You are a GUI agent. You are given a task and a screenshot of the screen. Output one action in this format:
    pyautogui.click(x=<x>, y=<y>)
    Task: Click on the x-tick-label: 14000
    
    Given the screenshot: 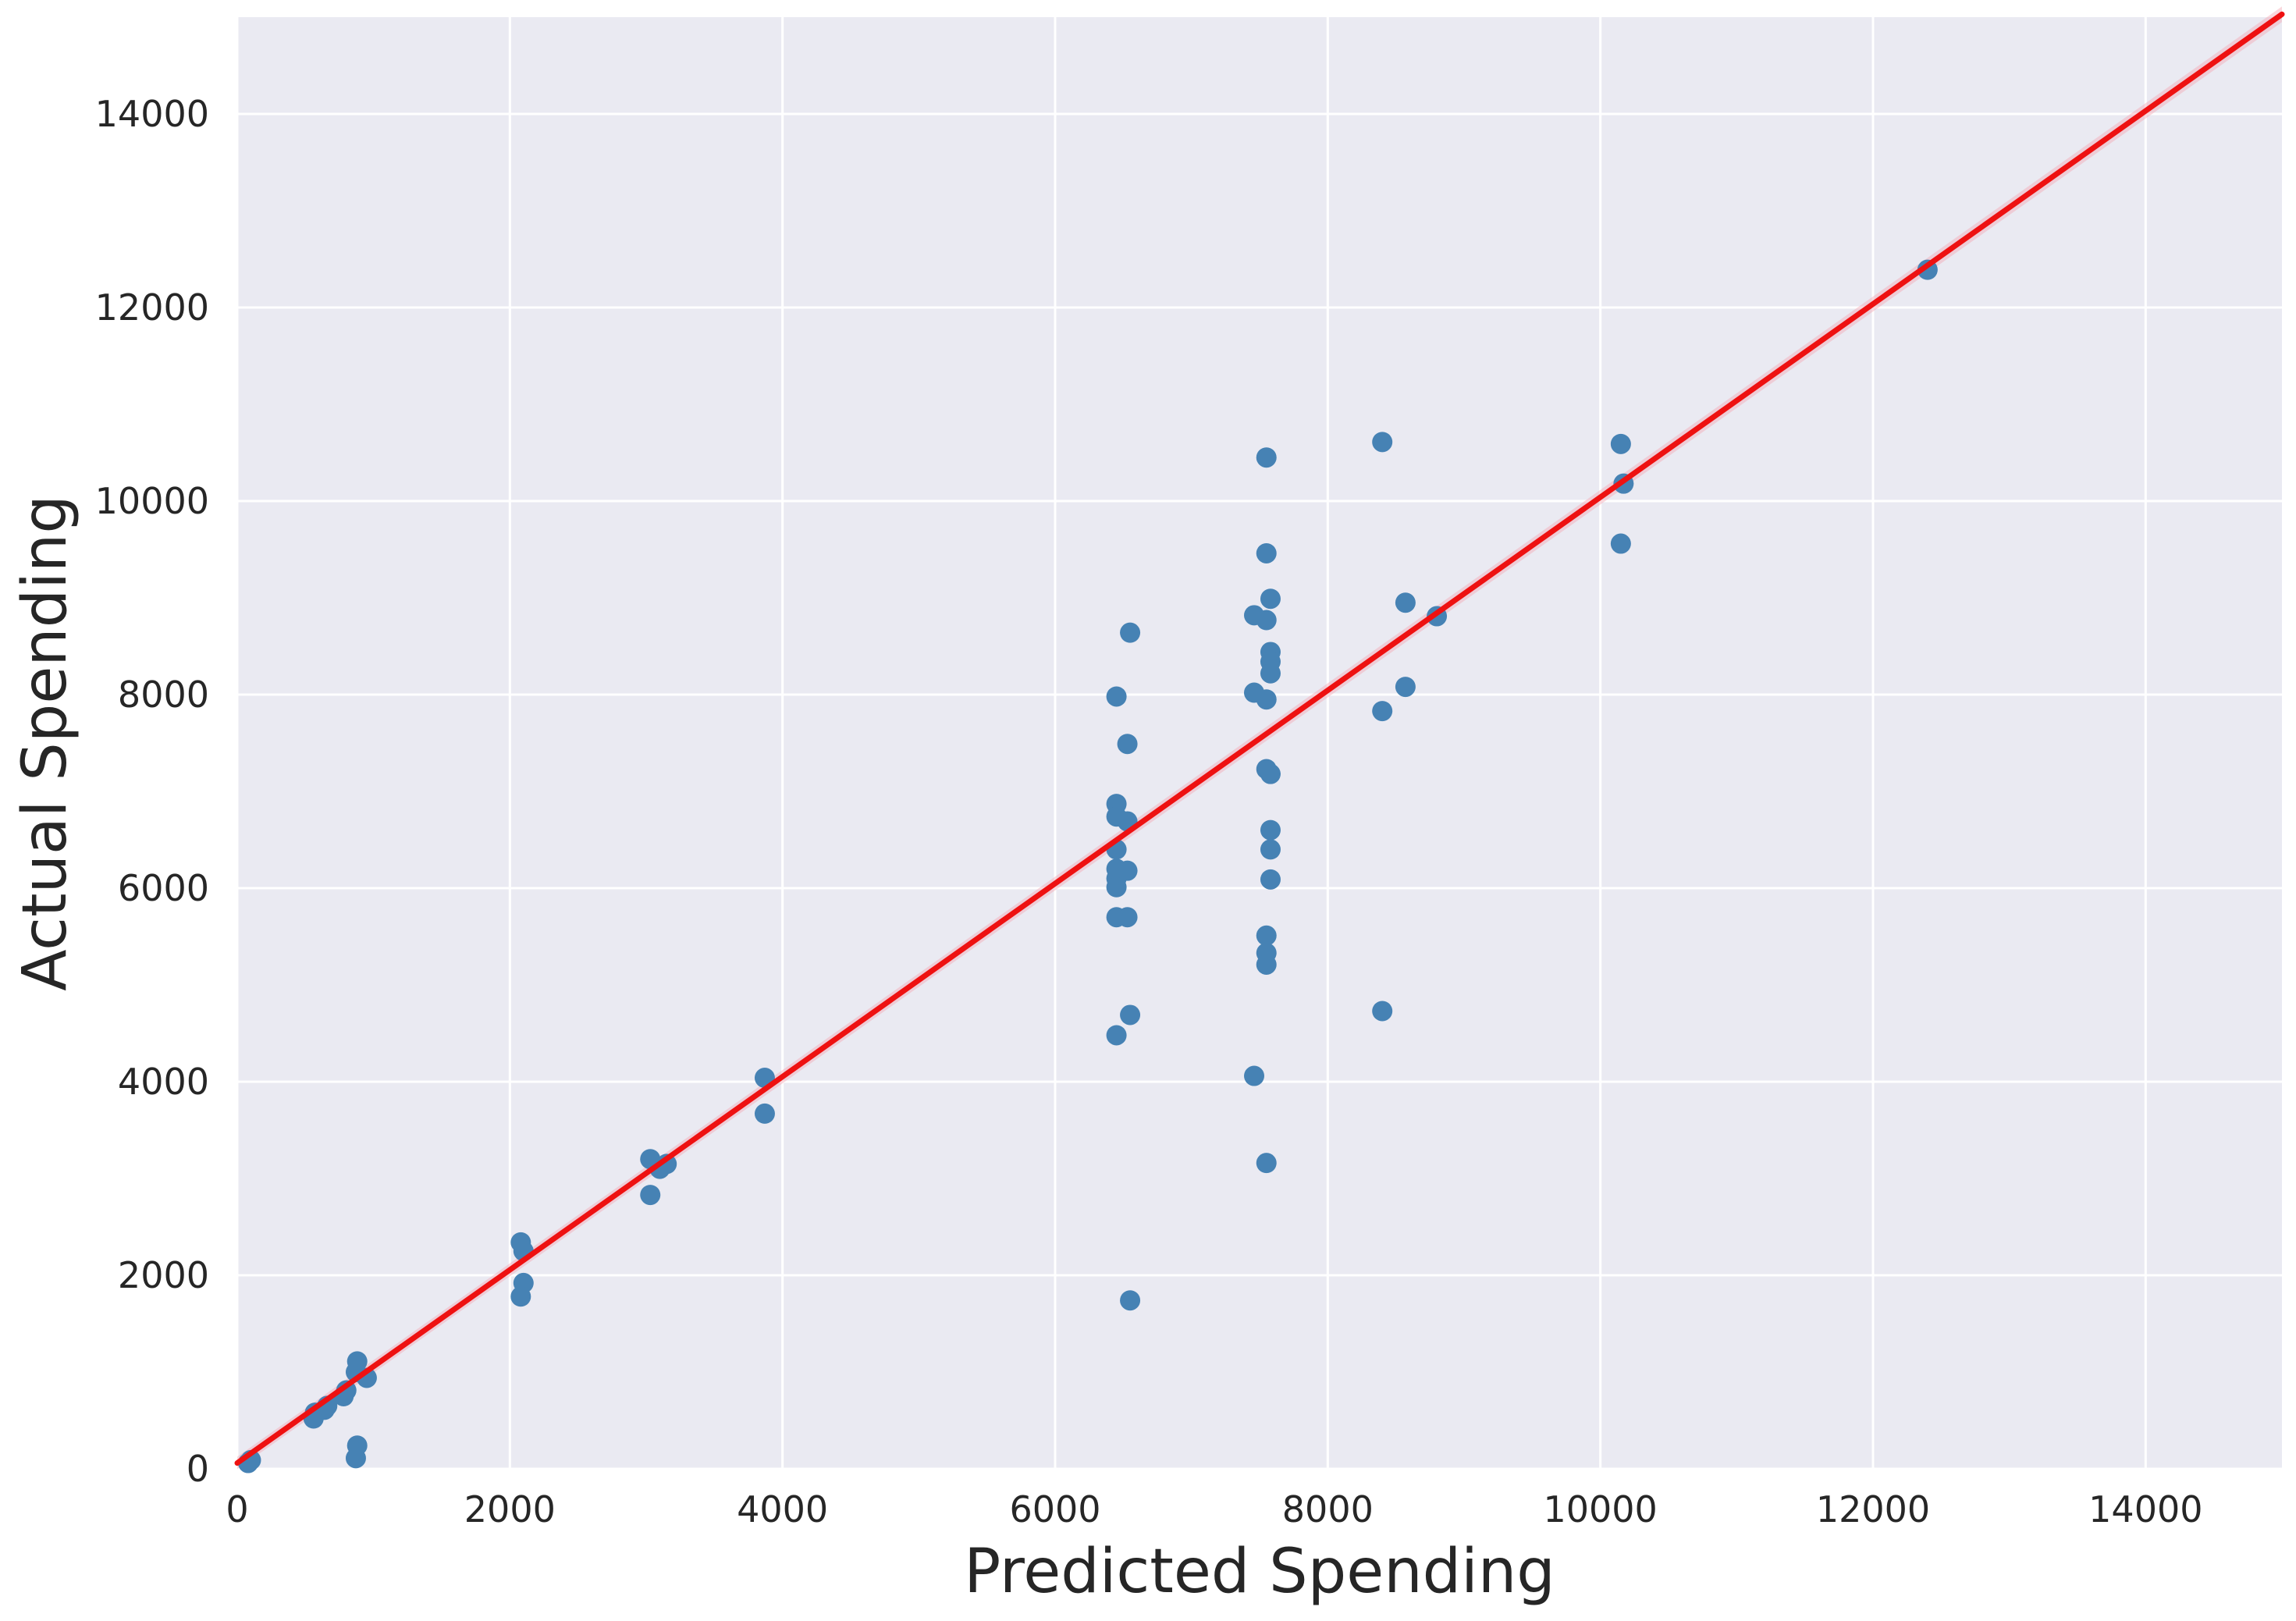 What is the action you would take?
    pyautogui.click(x=2145, y=1509)
    